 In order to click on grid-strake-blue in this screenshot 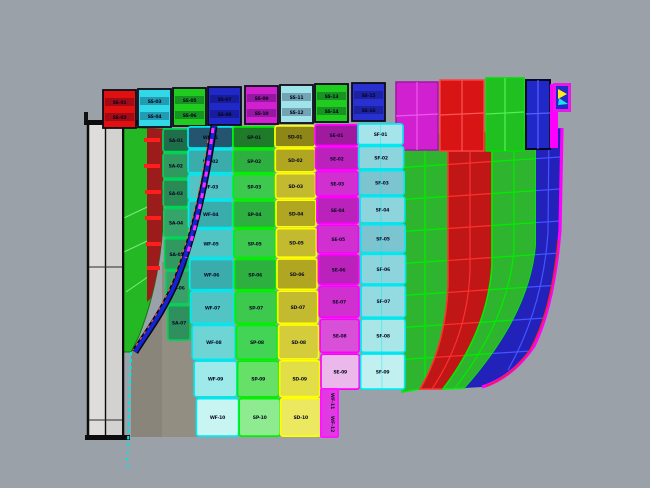, I will do `click(513, 258)`.